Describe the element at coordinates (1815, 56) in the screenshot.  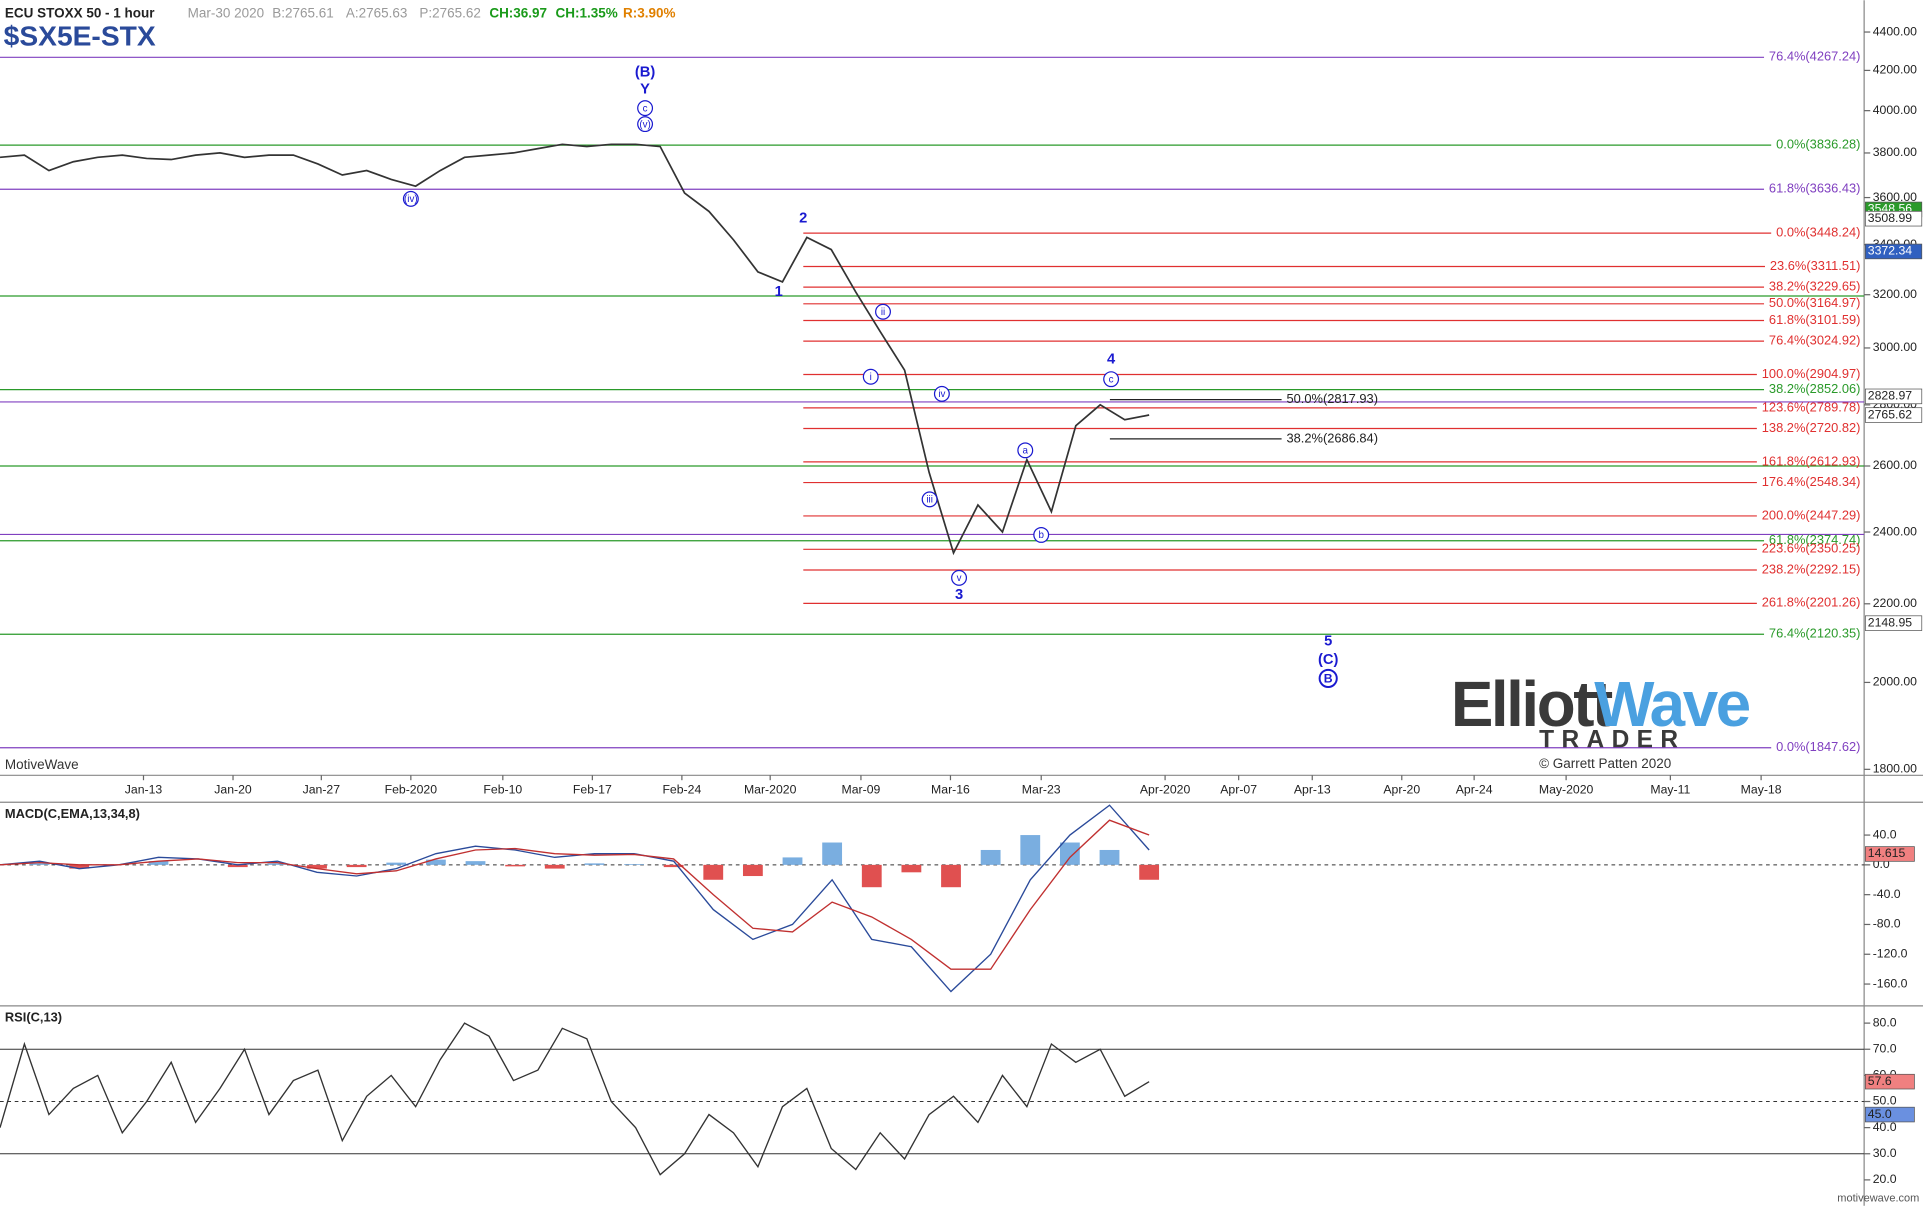
I see `fib-label: 76.4%(4267.24)` at that location.